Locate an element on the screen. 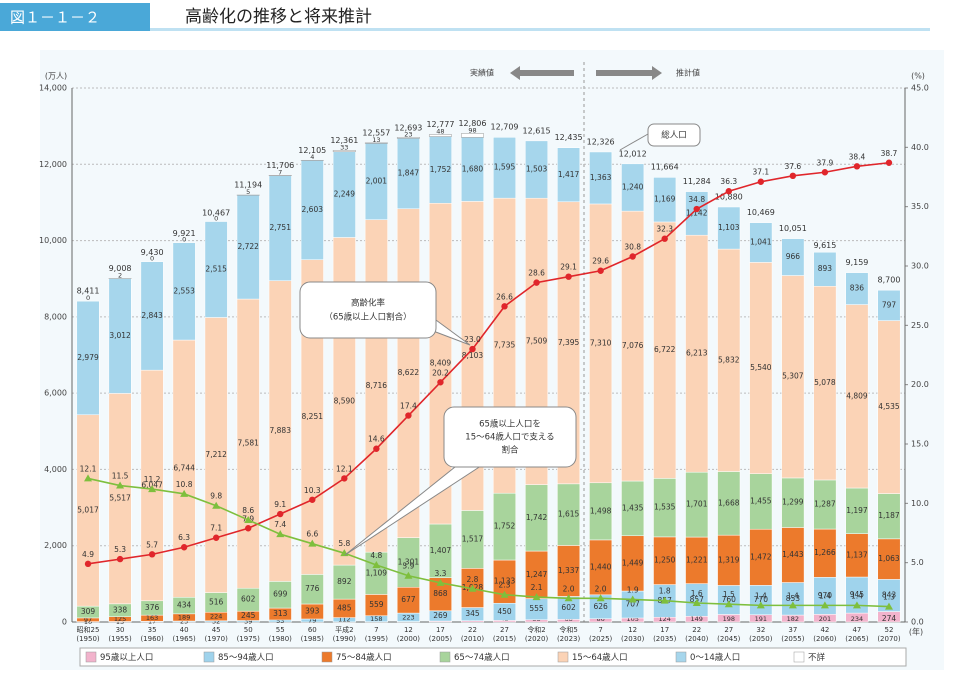 Image resolution: width=964 pixels, height=677 pixels. line-label: 8.6 is located at coordinates (248, 510).